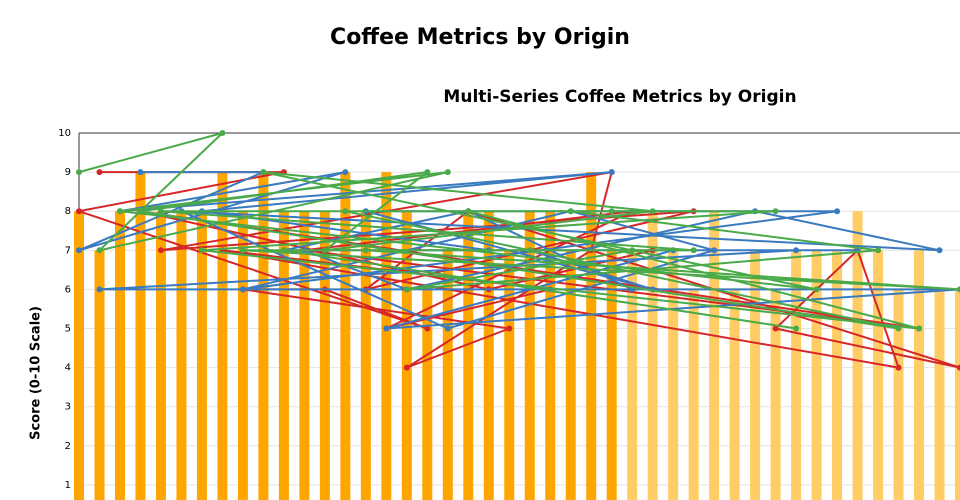 The image size is (960, 500). What do you see at coordinates (64, 133) in the screenshot?
I see `y-tick-label: 10` at bounding box center [64, 133].